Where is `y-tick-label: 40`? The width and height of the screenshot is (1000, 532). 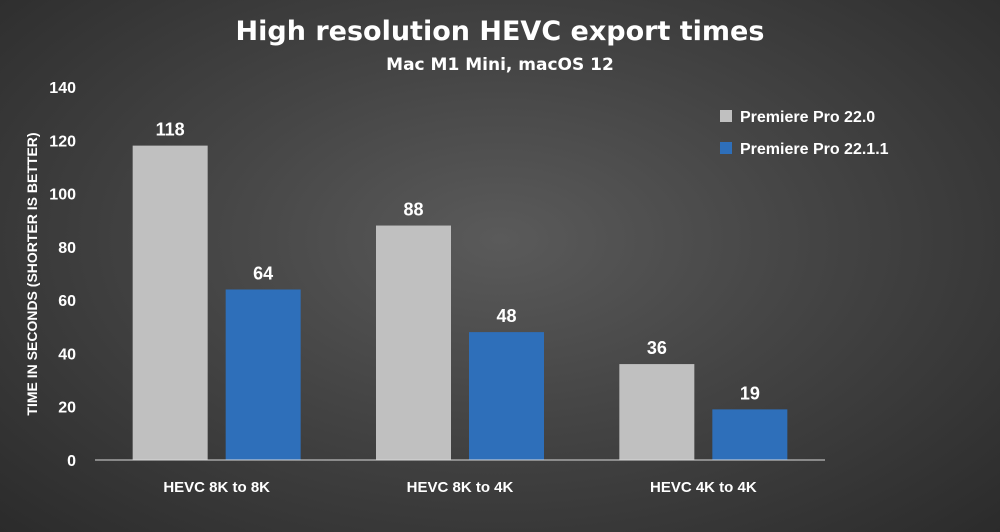
y-tick-label: 40 is located at coordinates (67, 354).